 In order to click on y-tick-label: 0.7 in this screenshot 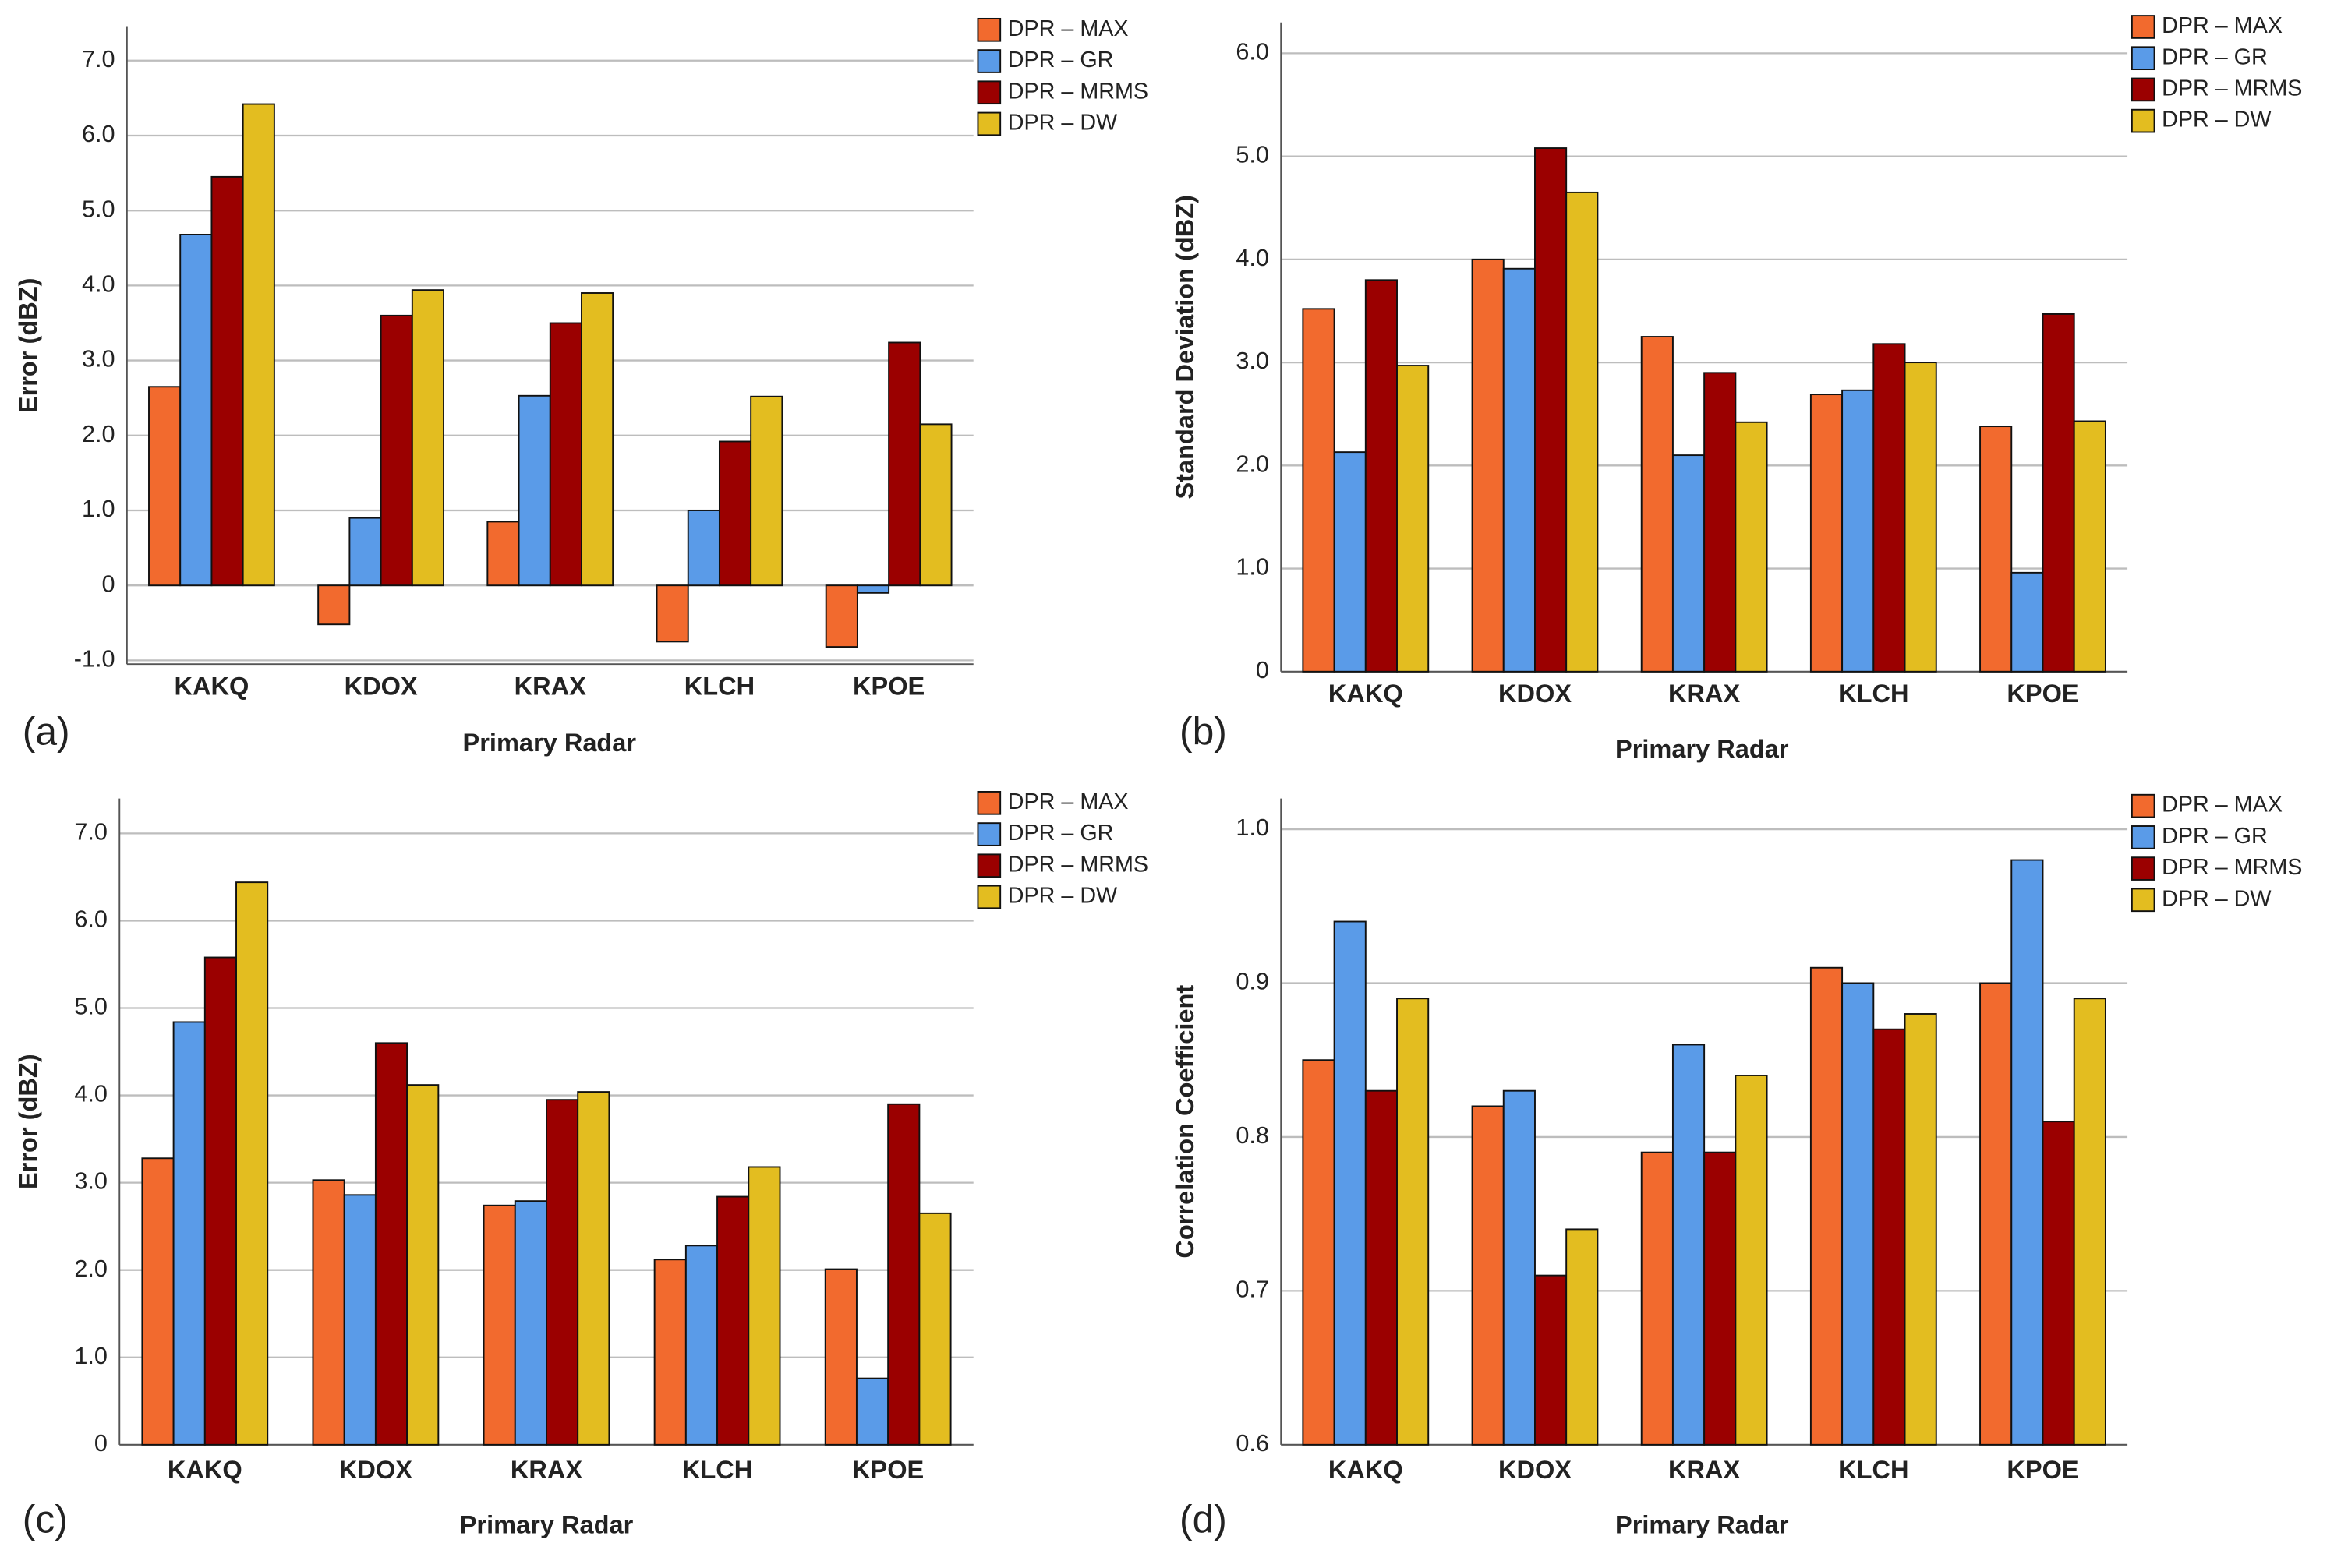, I will do `click(1252, 1289)`.